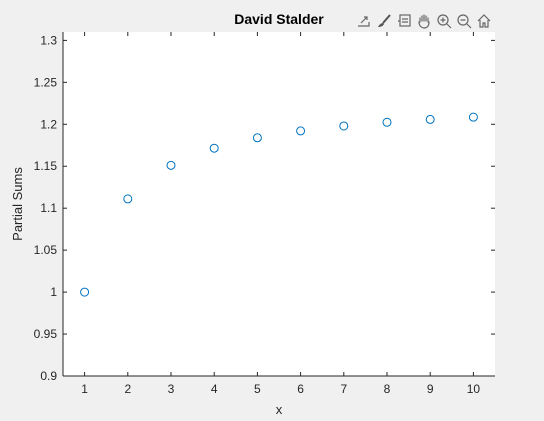 Image resolution: width=544 pixels, height=421 pixels. Describe the element at coordinates (214, 389) in the screenshot. I see `x-tick-label: 4` at that location.